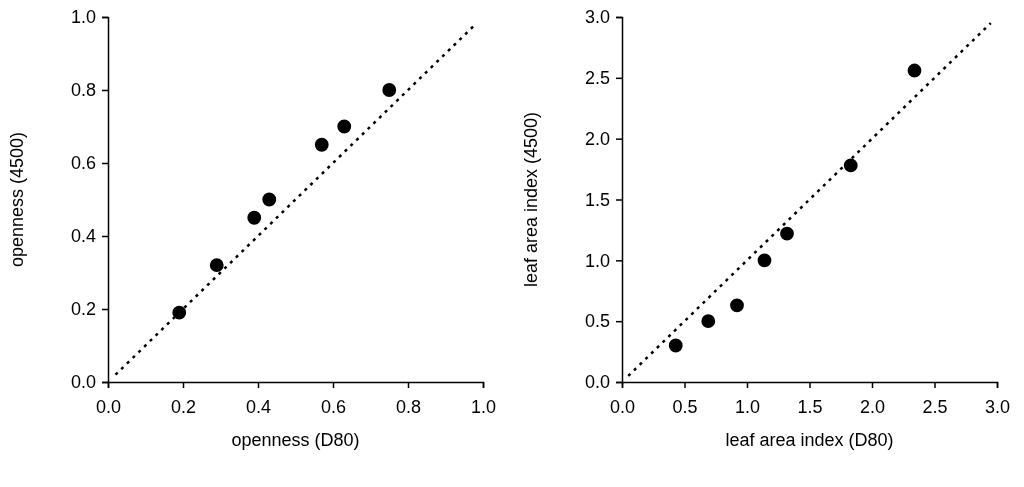 This screenshot has height=487, width=1024. Describe the element at coordinates (597, 78) in the screenshot. I see `y-tick-label: 2.5` at that location.